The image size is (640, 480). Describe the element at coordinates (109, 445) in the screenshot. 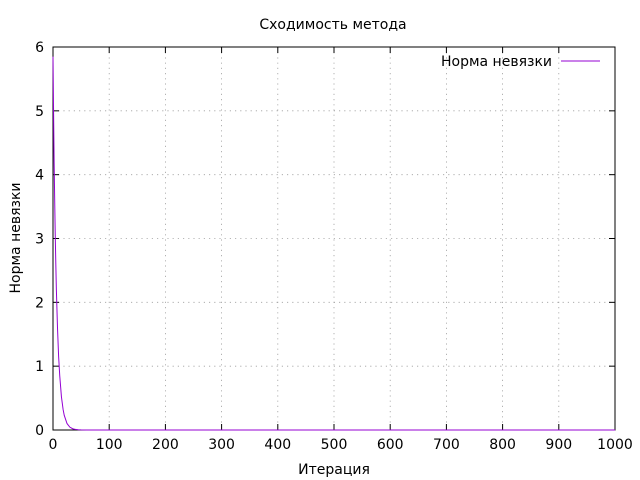

I see `x-tick-label: 100` at that location.